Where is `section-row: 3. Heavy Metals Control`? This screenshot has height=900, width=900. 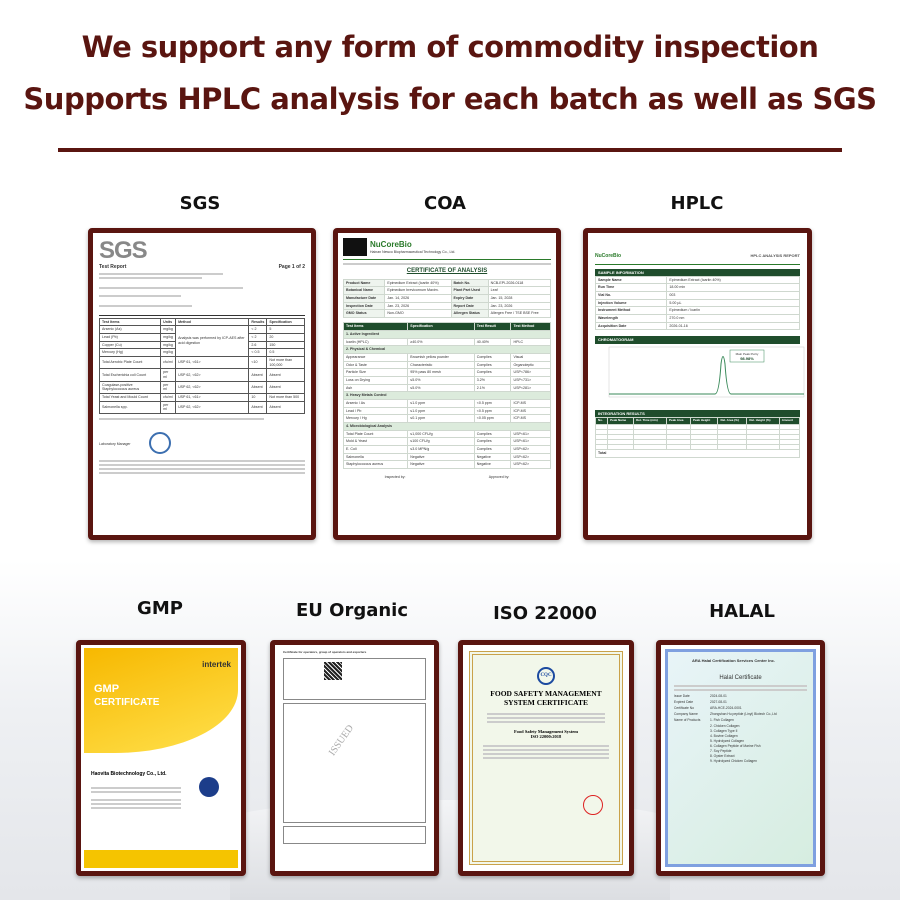 section-row: 3. Heavy Metals Control is located at coordinates (447, 395).